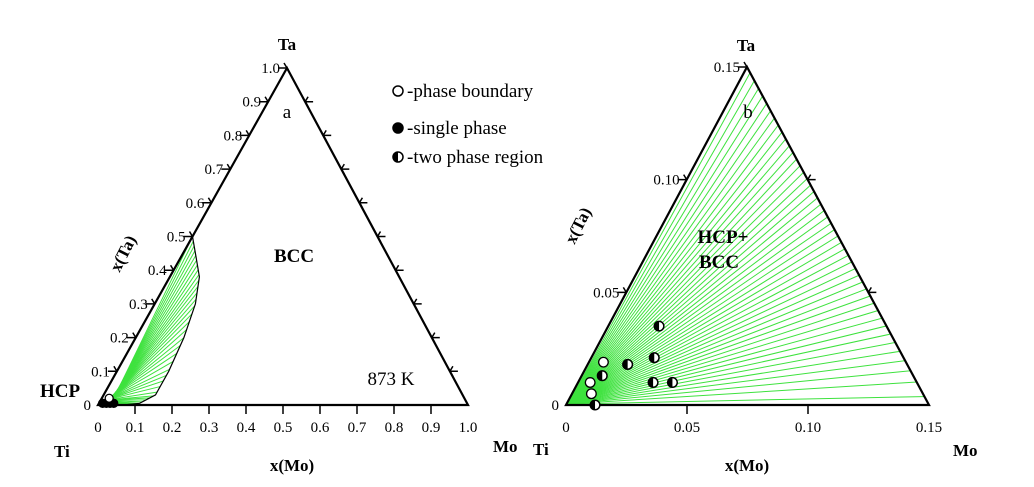  Describe the element at coordinates (746, 45) in the screenshot. I see `panel-b-vertex-top: Ta` at that location.